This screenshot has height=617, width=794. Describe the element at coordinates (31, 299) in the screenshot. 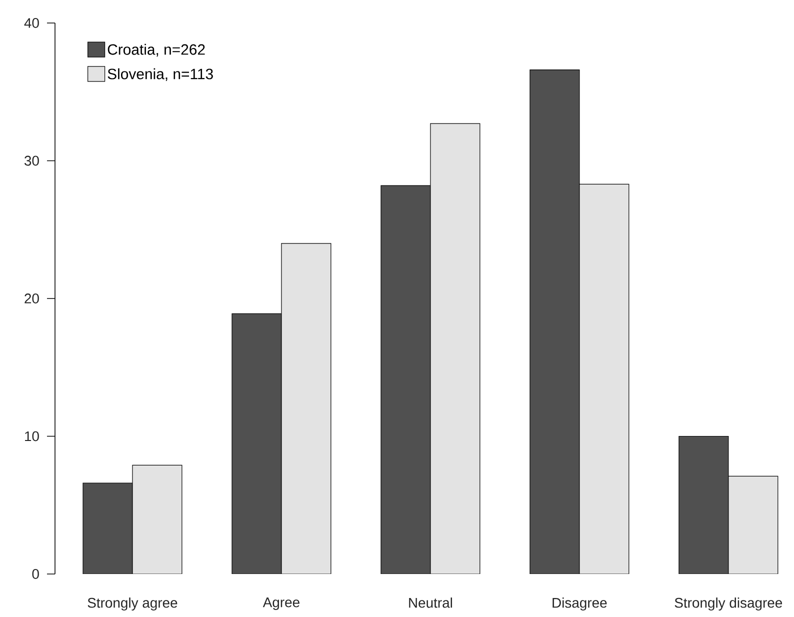

I see `y-tick-label: 20` at that location.